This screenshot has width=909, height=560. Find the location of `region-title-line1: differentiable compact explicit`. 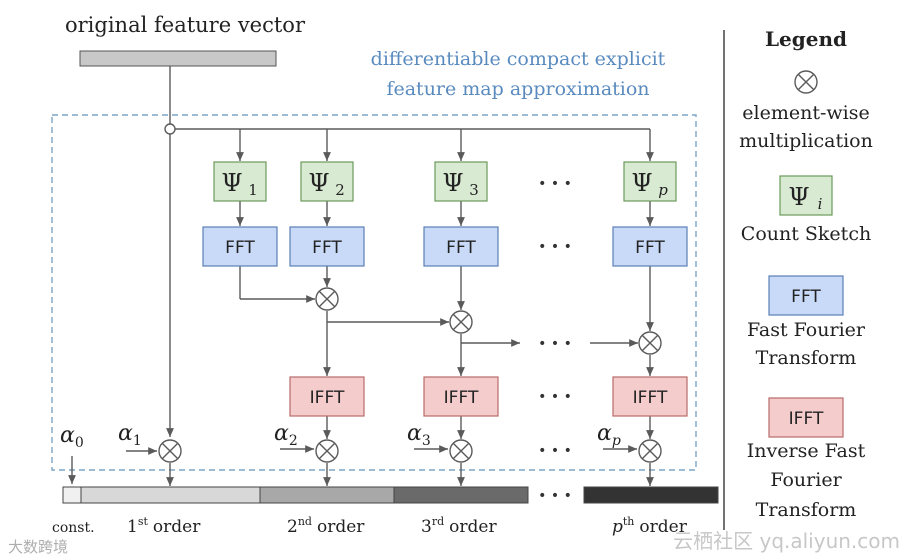

region-title-line1: differentiable compact explicit is located at coordinates (518, 59).